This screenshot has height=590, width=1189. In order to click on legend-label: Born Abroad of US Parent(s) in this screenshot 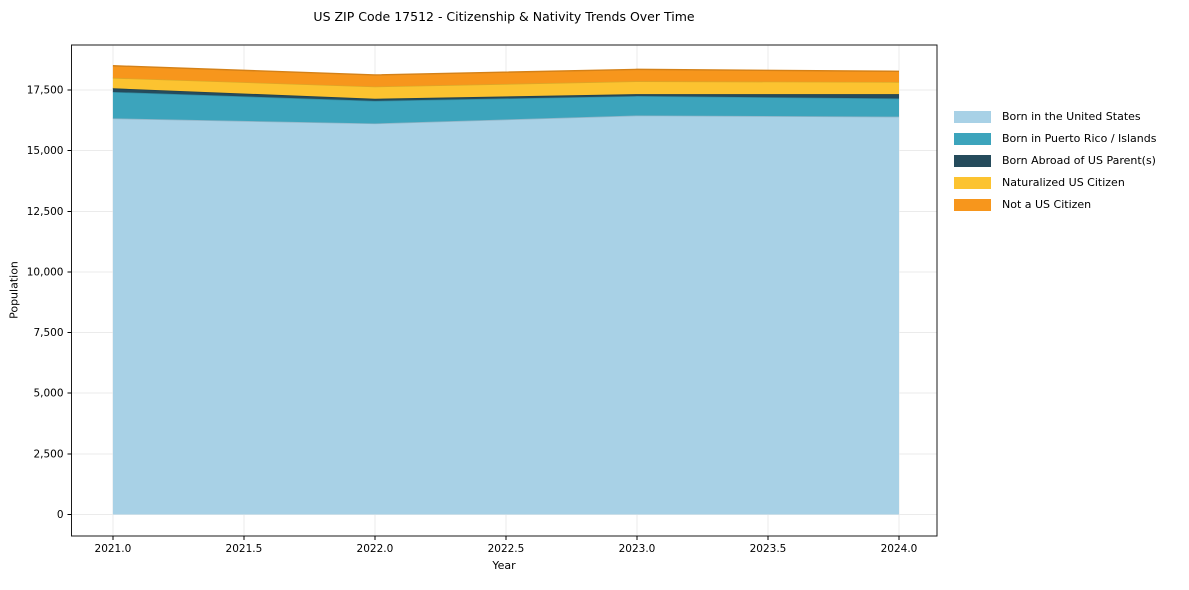, I will do `click(1079, 160)`.